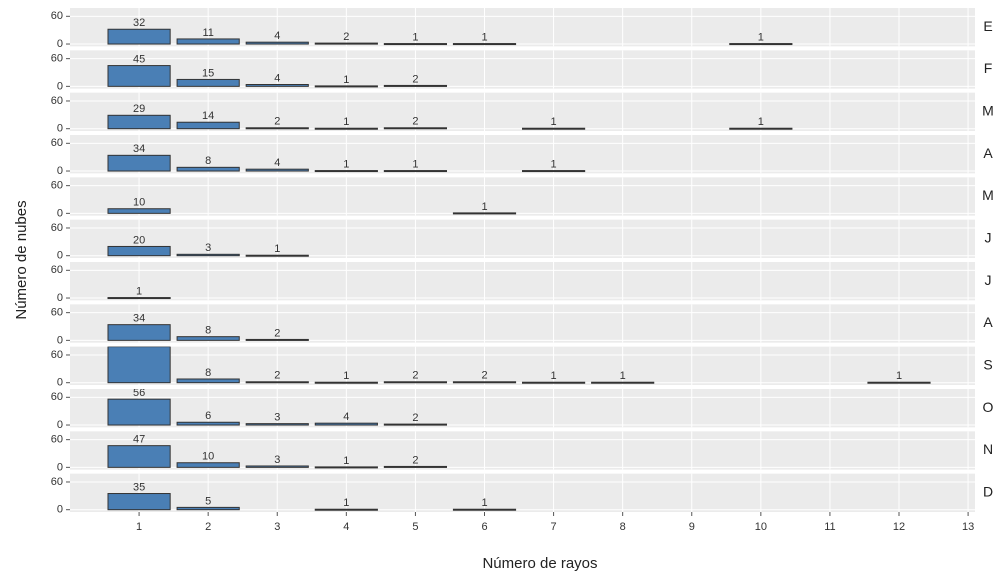 Image resolution: width=1000 pixels, height=576 pixels. What do you see at coordinates (139, 203) in the screenshot?
I see `data-label: 10` at bounding box center [139, 203].